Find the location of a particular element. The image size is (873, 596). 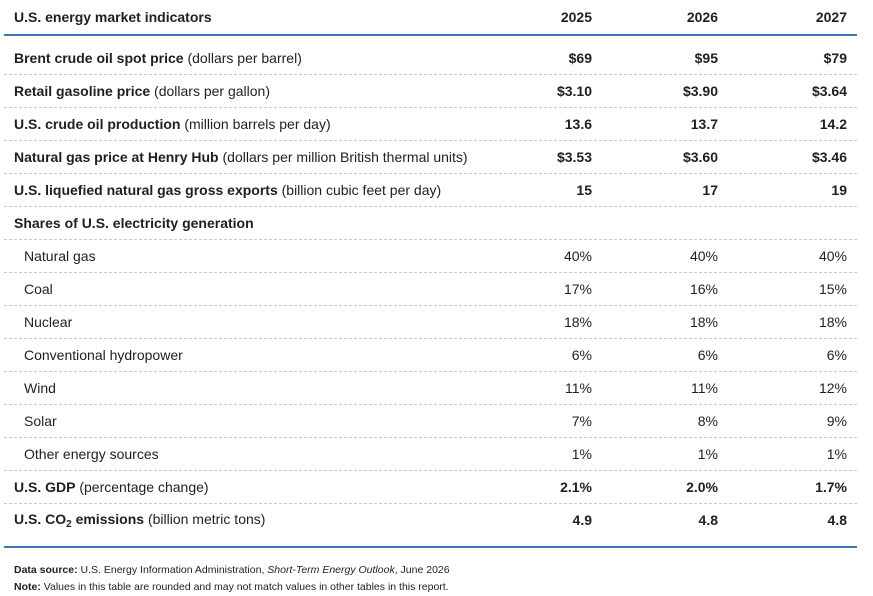

value-2026: 6% is located at coordinates (707, 355).